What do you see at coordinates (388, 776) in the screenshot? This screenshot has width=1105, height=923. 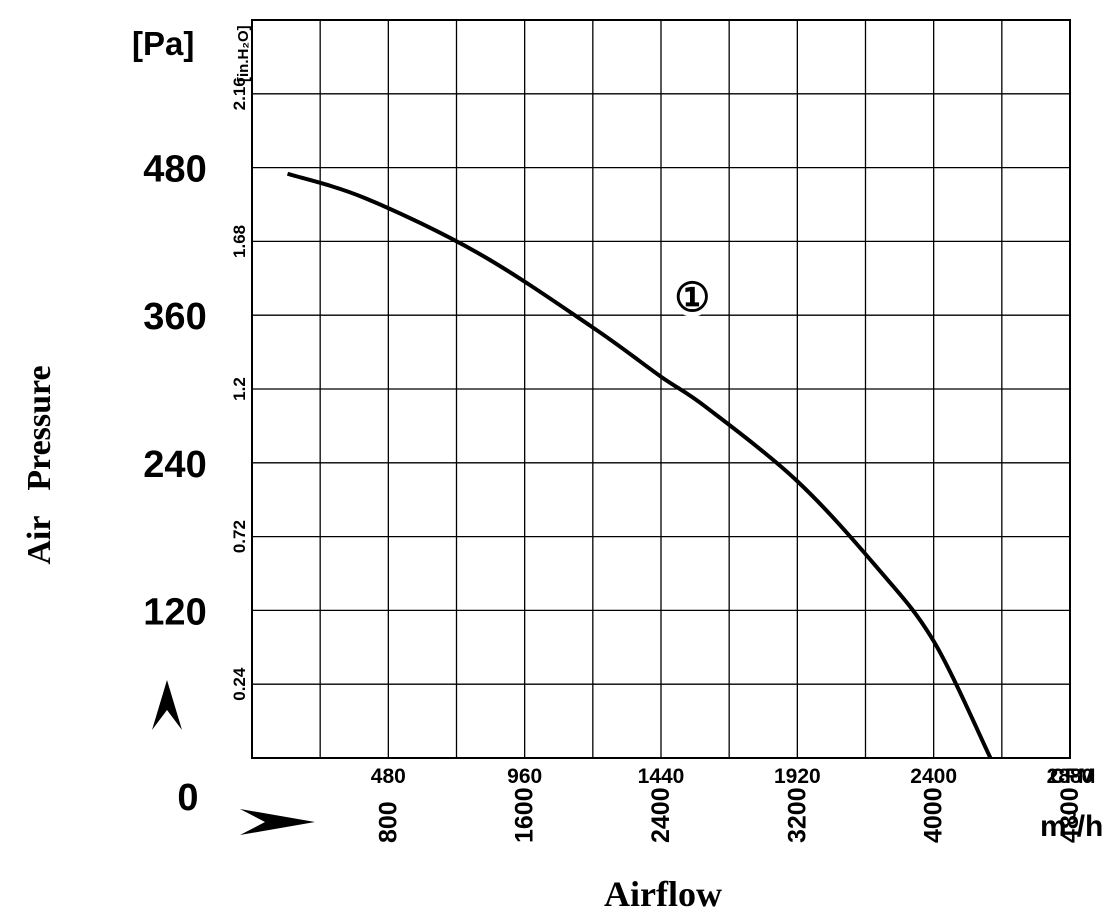 I see `x-tick-label-cfm: 480` at bounding box center [388, 776].